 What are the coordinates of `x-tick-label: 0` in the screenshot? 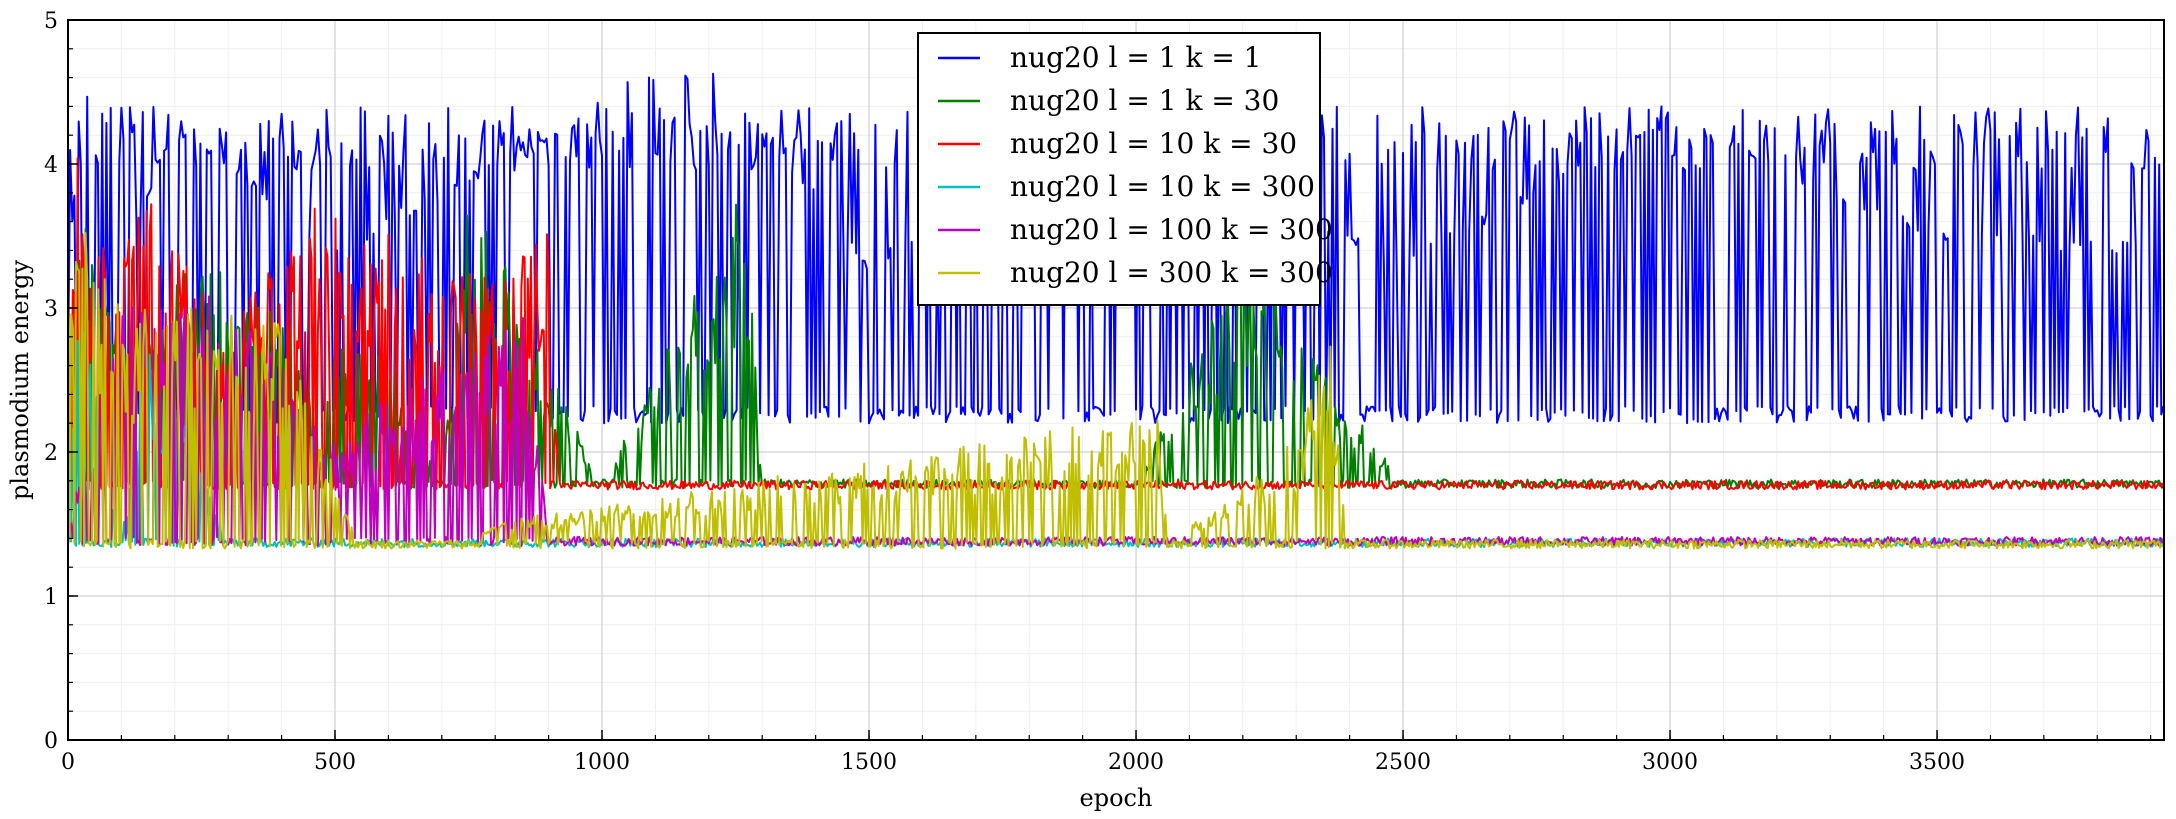 It's located at (68, 762).